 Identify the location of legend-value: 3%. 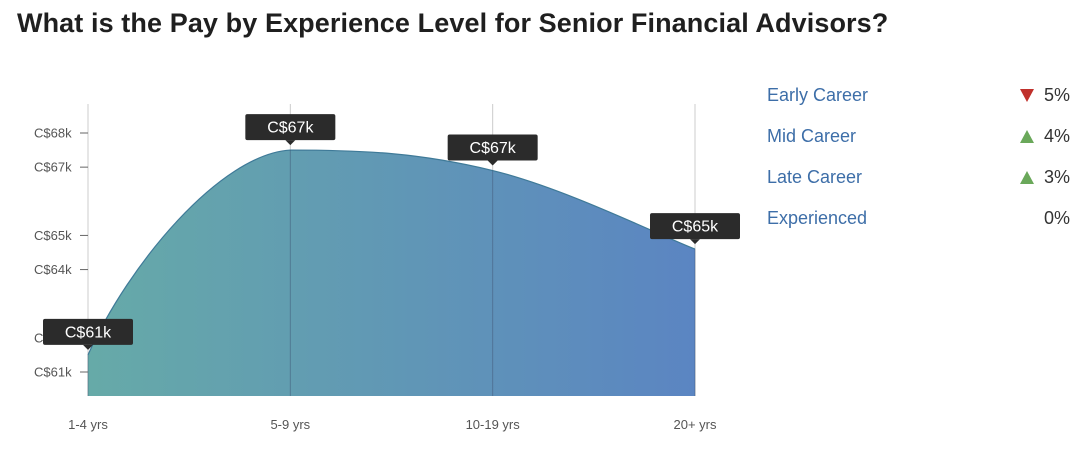
(1056, 177).